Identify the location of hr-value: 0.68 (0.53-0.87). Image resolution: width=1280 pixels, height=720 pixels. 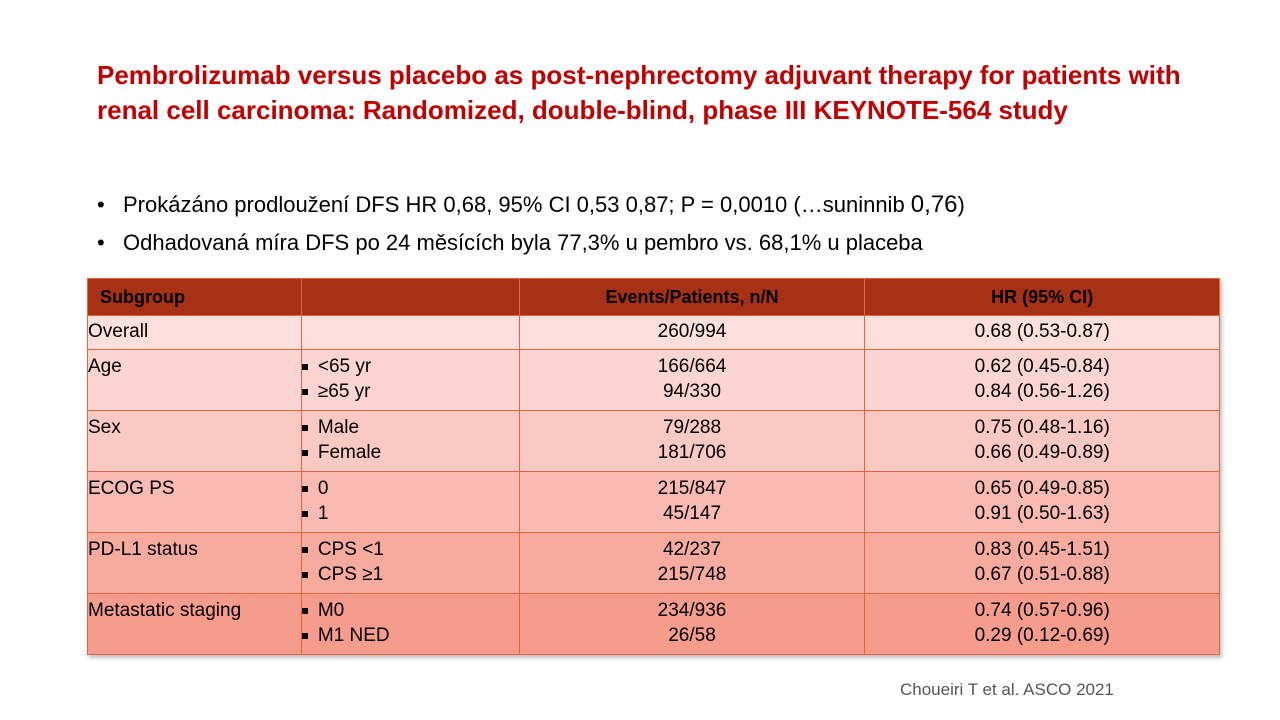
(1042, 331).